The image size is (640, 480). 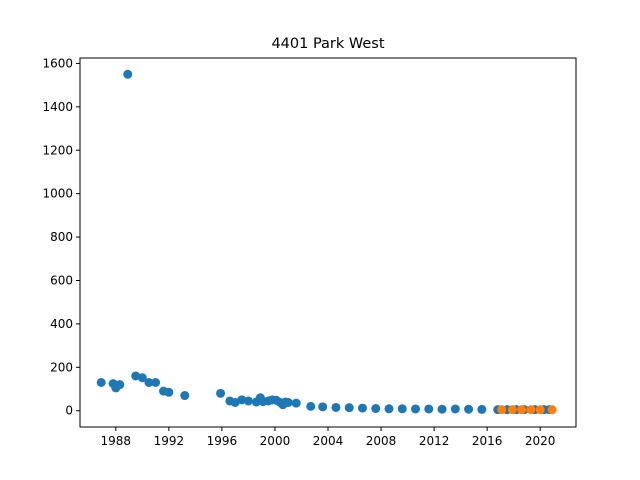 What do you see at coordinates (57, 63) in the screenshot?
I see `y-tick-label: 1600` at bounding box center [57, 63].